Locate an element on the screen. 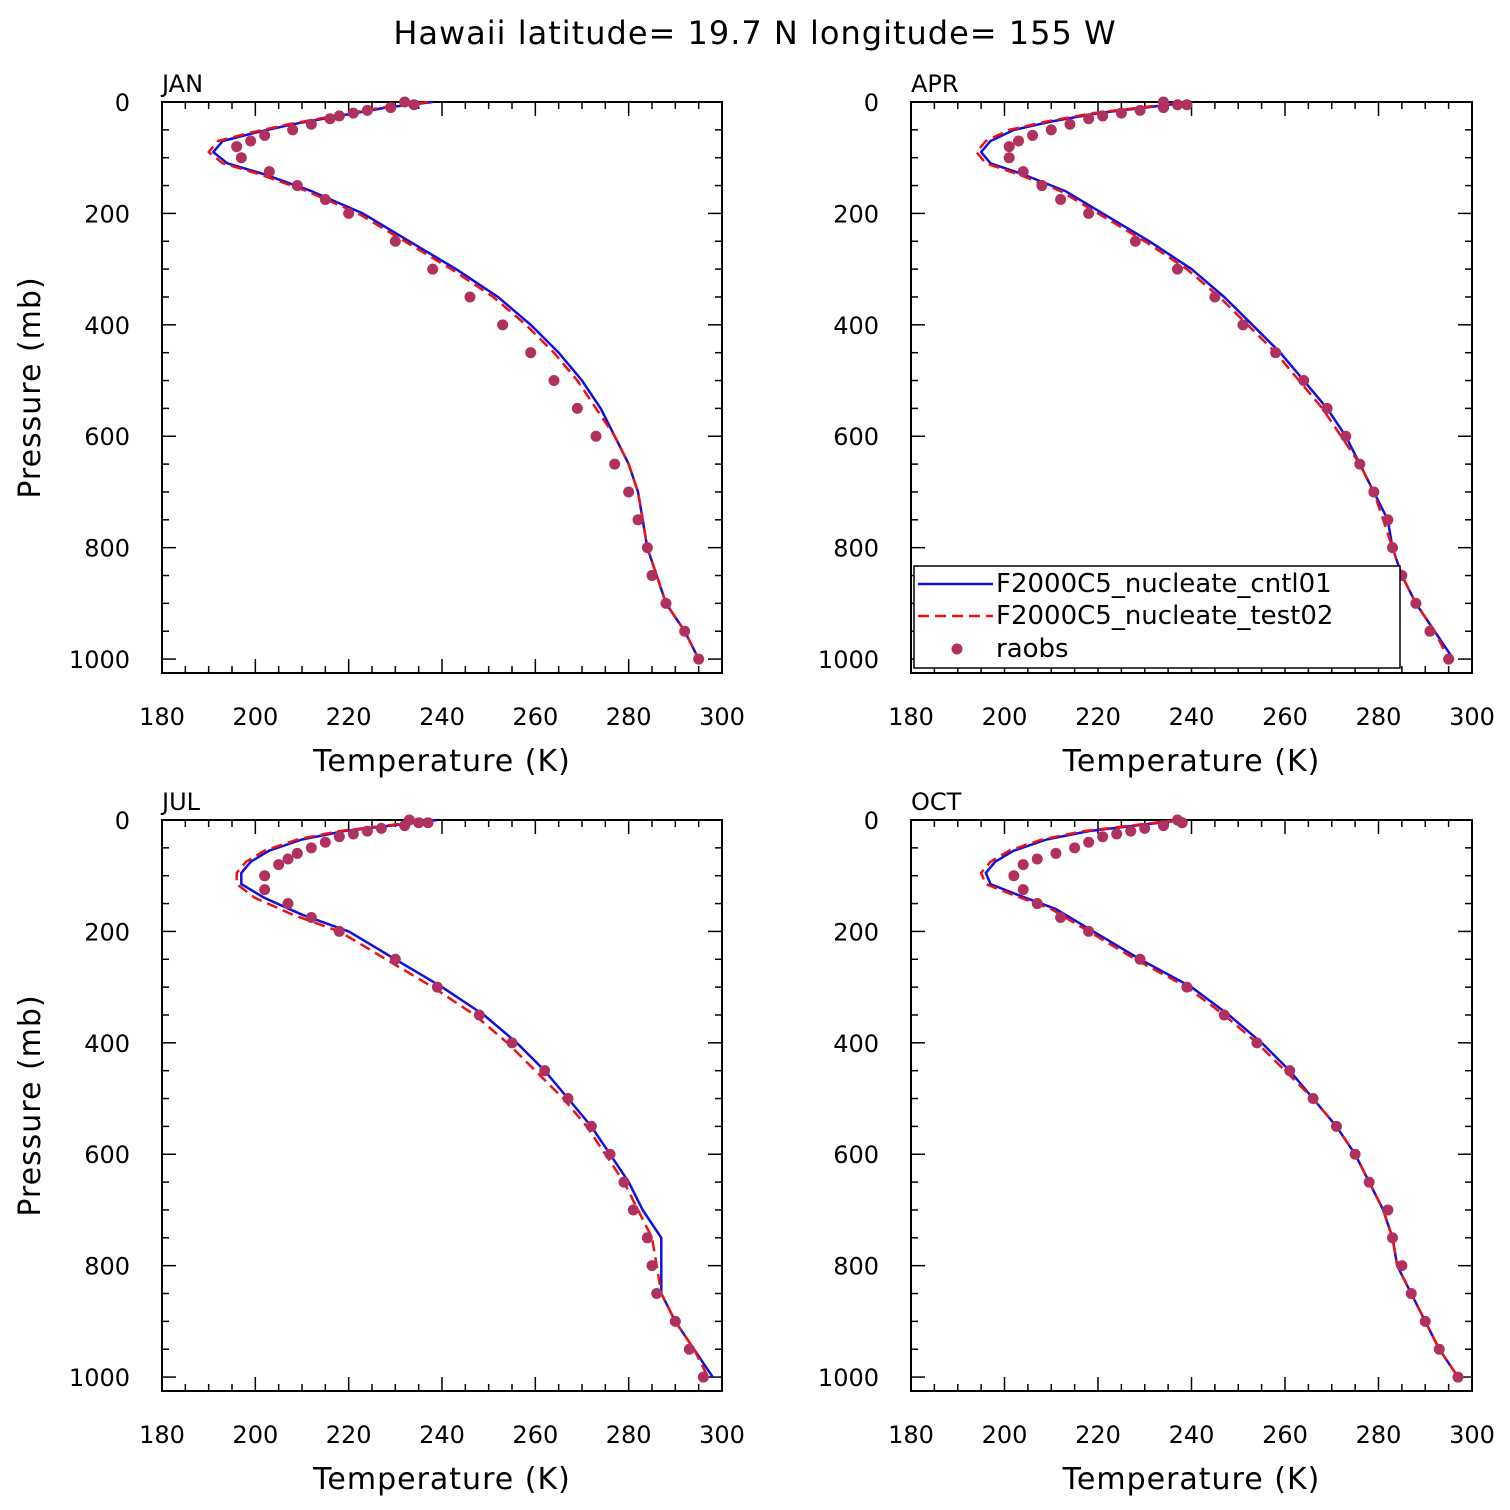  x-tick-label: 300 is located at coordinates (1472, 1435).